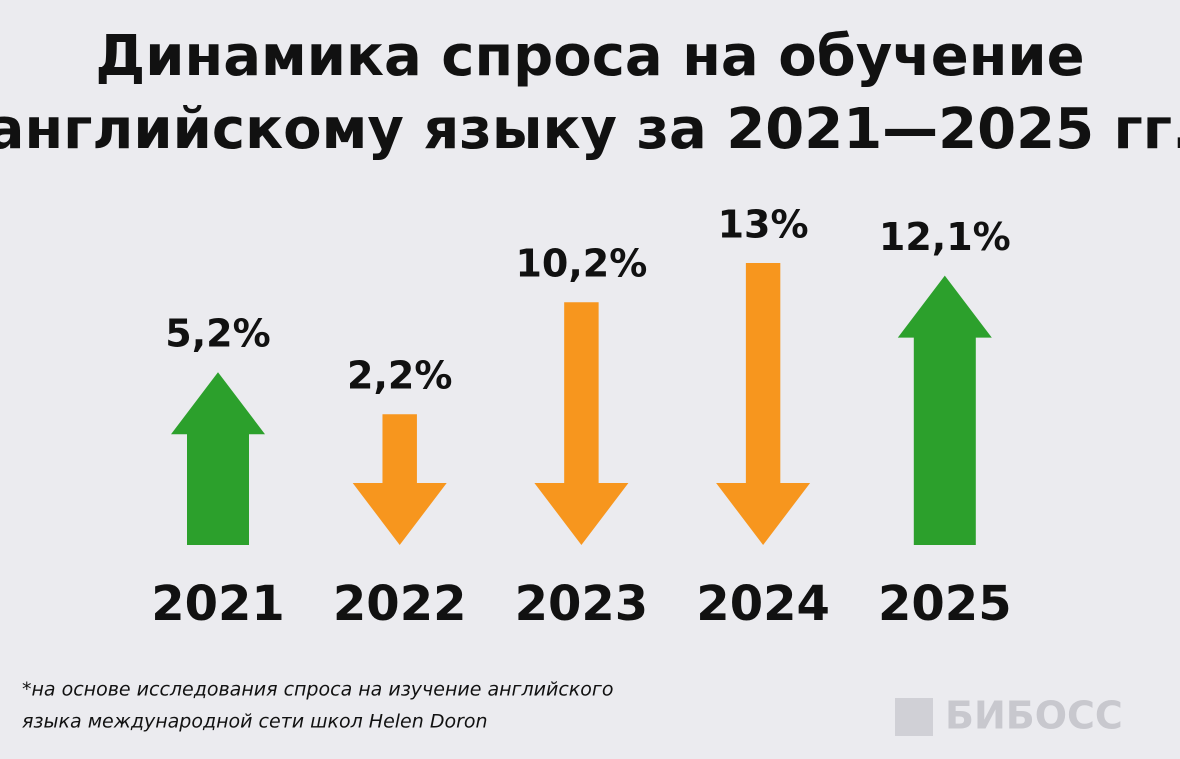  I want to click on logo-icon, so click(914, 717).